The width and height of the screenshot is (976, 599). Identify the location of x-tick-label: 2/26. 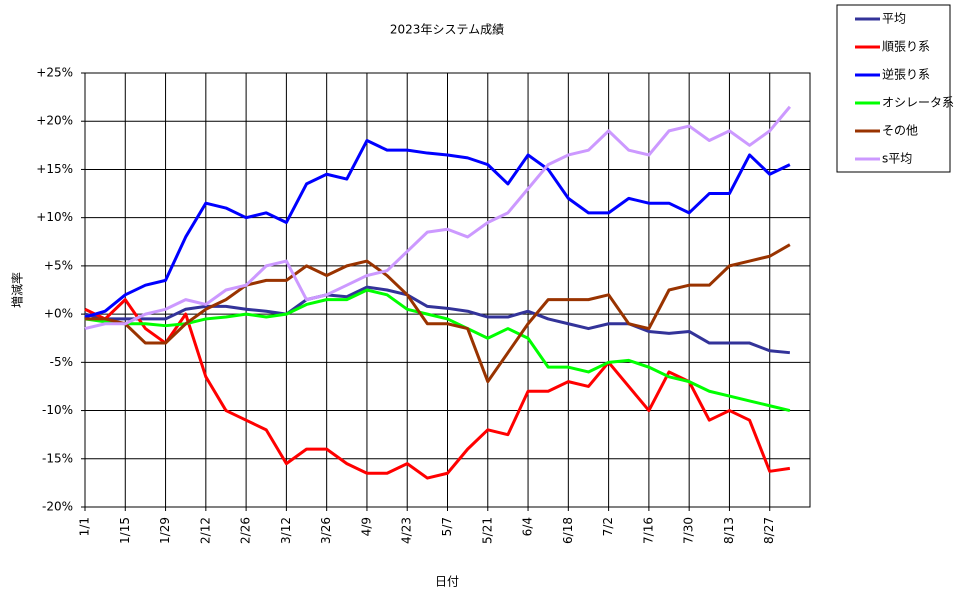
(246, 530).